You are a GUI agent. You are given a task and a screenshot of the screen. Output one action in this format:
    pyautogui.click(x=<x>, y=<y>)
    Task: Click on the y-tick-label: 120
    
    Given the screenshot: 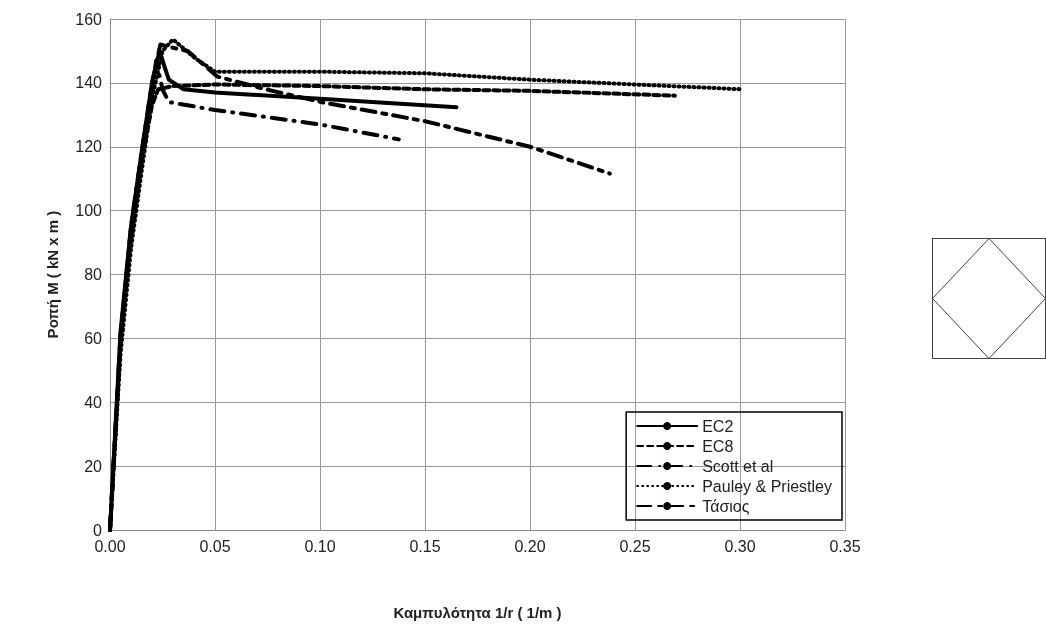 What is the action you would take?
    pyautogui.click(x=89, y=147)
    